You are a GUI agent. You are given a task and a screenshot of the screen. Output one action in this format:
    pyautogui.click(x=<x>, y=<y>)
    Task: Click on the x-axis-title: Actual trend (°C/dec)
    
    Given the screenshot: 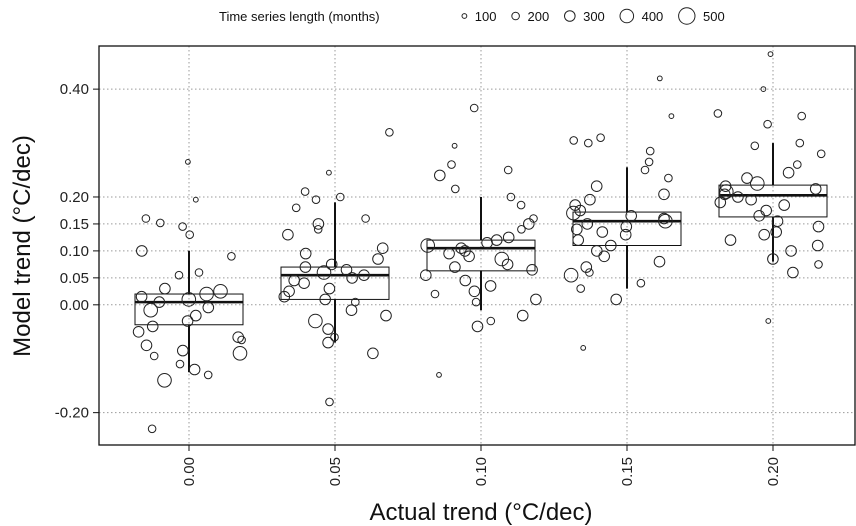 What is the action you would take?
    pyautogui.click(x=480, y=512)
    